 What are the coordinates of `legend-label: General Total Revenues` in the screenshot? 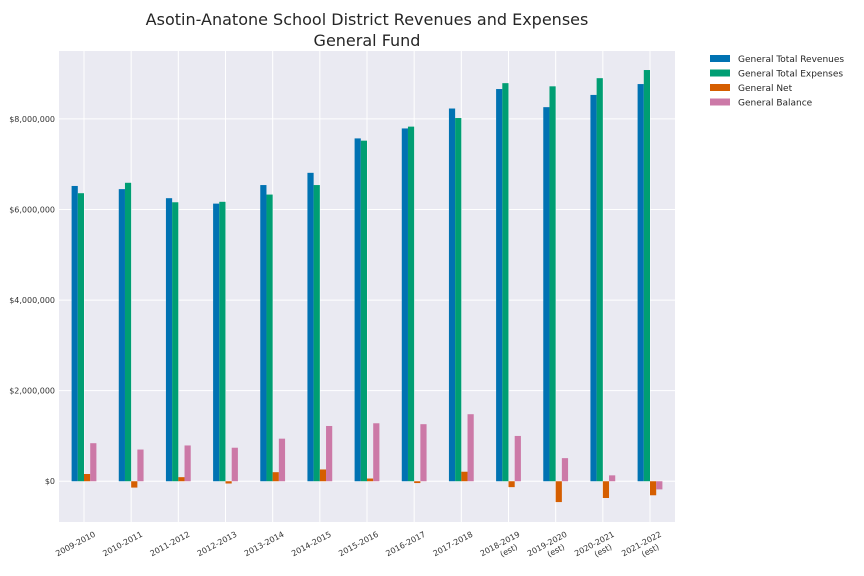 It's located at (791, 60).